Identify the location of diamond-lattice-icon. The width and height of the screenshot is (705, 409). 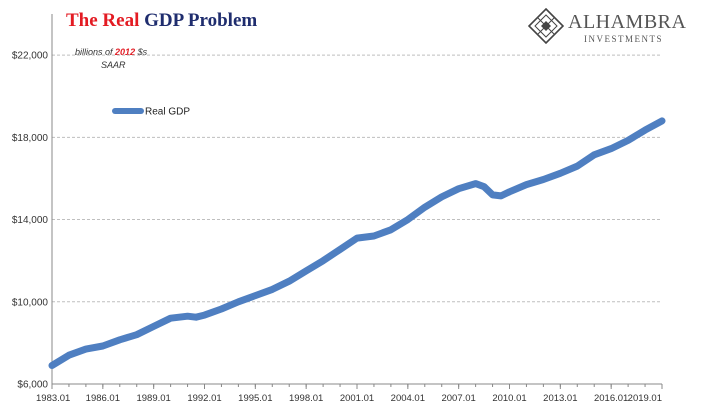
(546, 26).